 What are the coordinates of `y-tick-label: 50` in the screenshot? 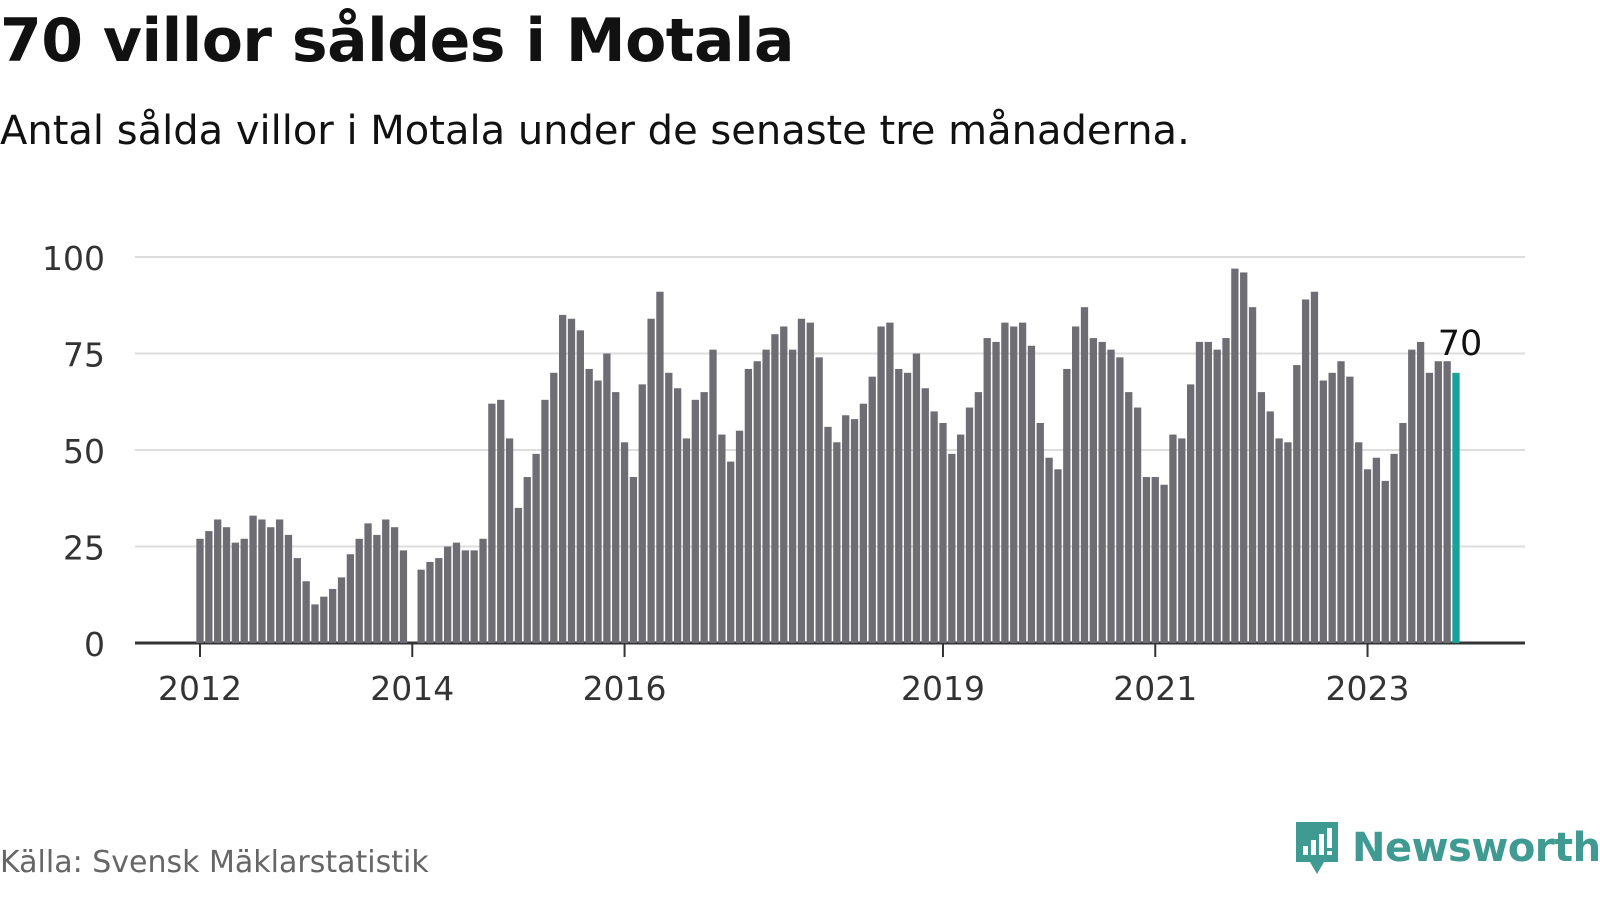 It's located at (84, 451).